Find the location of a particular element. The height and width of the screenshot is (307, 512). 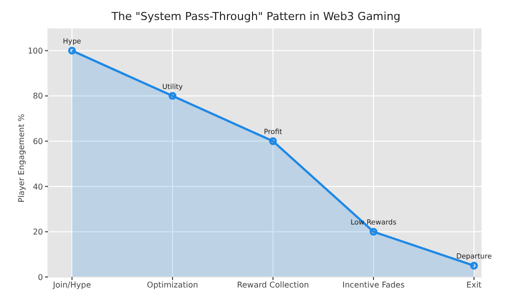

chart-title: The "System Pass-Through" Pattern in Web3 Gaming is located at coordinates (256, 17).